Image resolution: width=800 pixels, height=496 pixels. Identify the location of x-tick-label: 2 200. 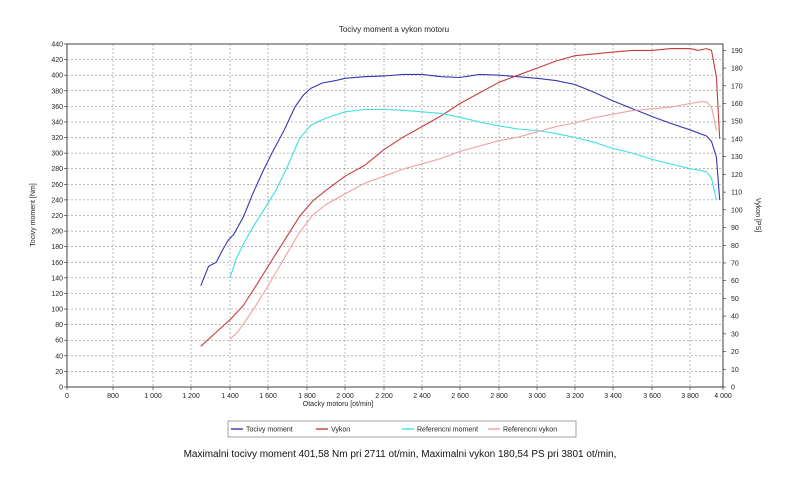
(384, 396).